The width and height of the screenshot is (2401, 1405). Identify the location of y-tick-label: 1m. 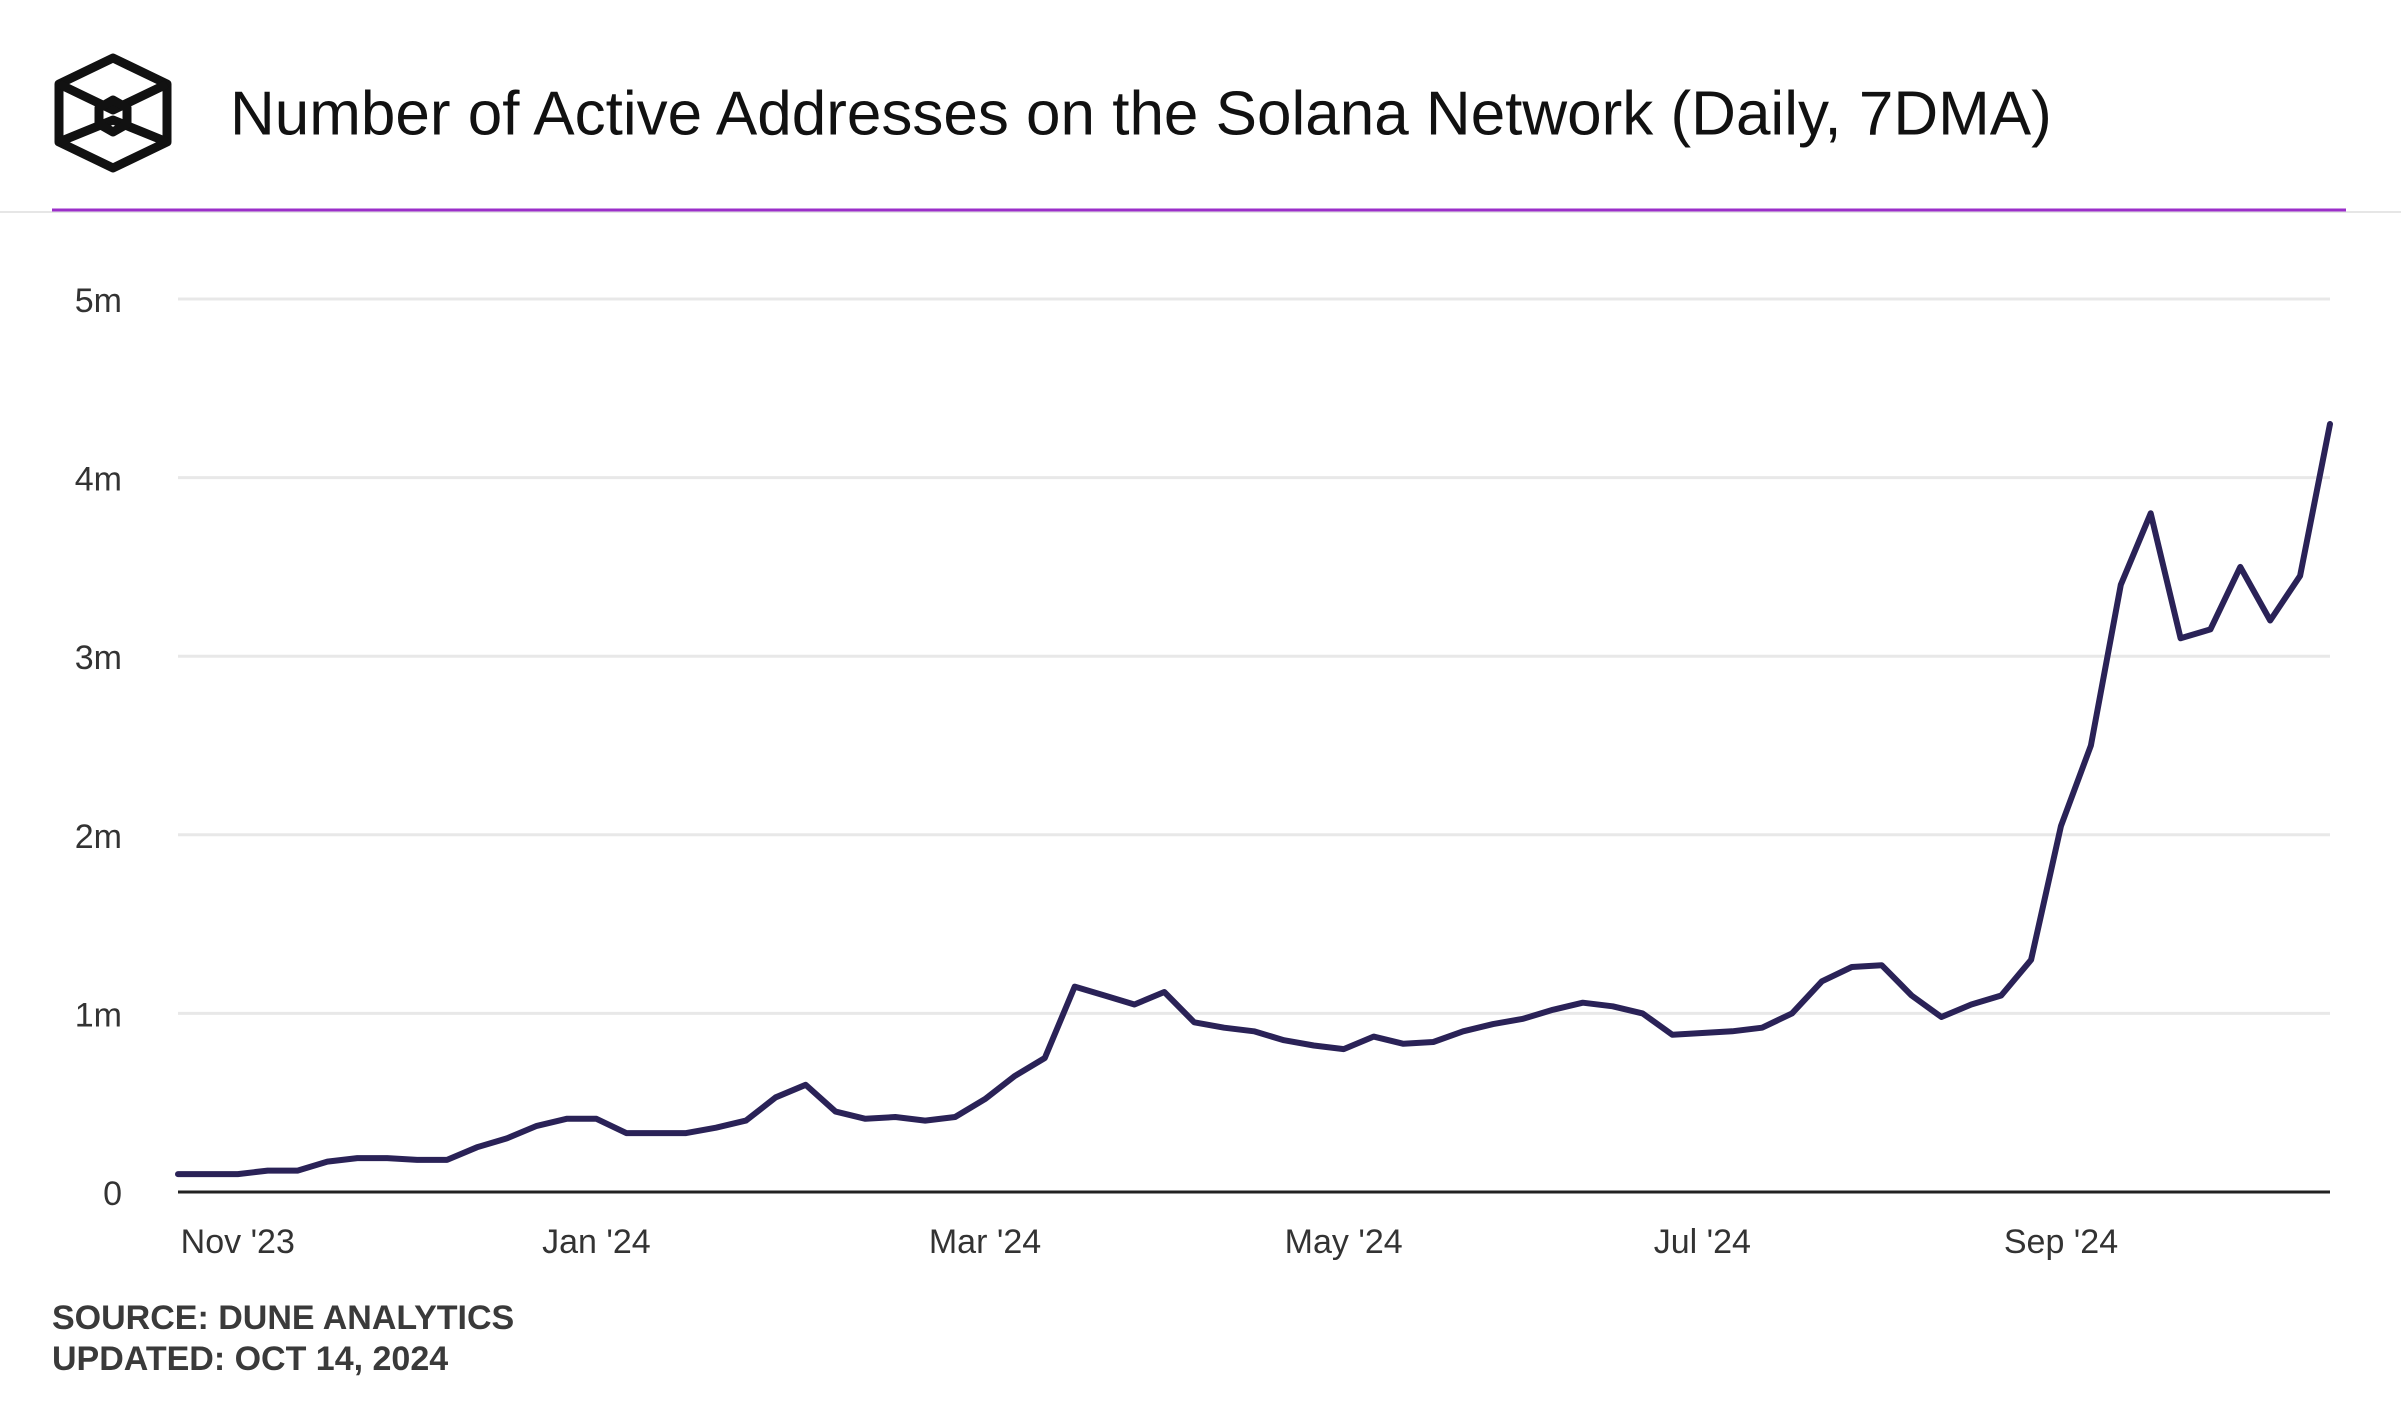
(98, 1015).